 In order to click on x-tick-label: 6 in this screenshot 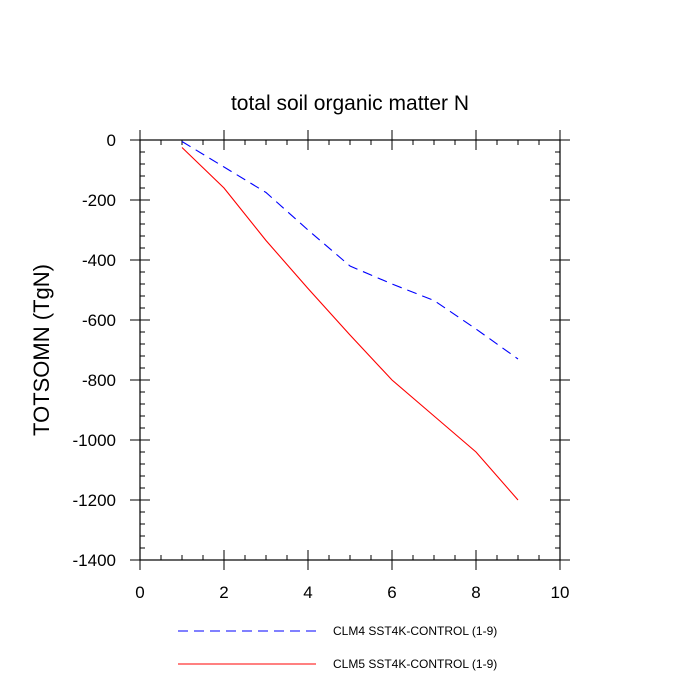, I will do `click(391, 592)`.